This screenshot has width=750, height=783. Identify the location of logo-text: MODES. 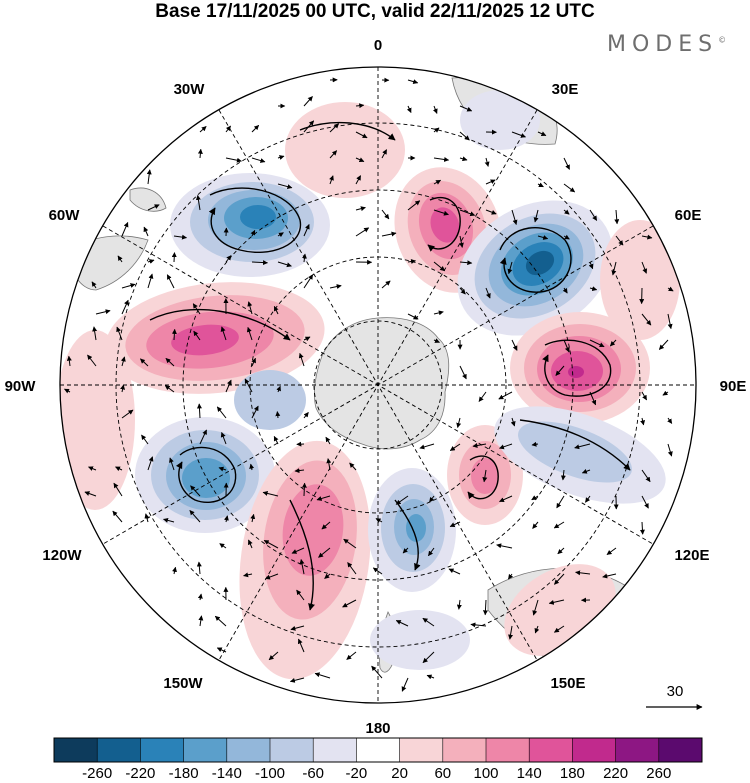
(663, 44).